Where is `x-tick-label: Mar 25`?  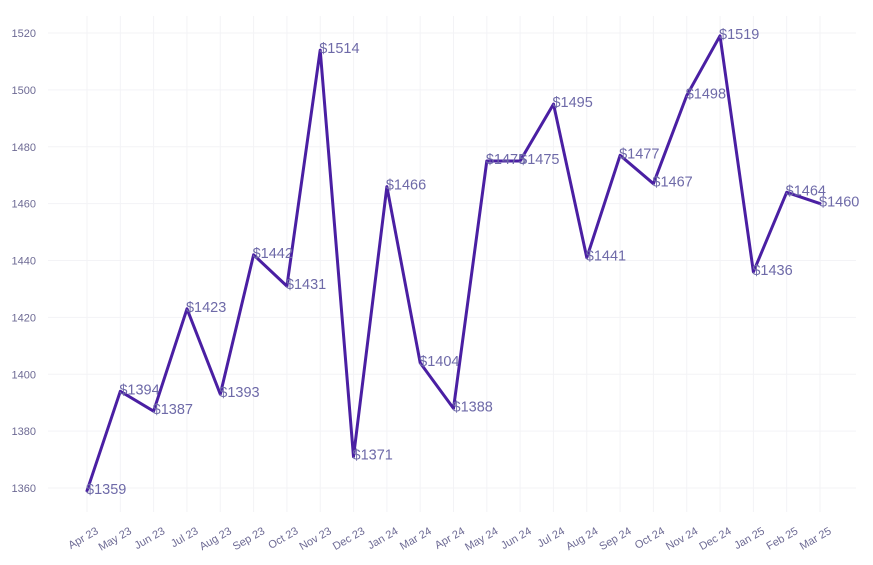 x-tick-label: Mar 25 is located at coordinates (816, 539).